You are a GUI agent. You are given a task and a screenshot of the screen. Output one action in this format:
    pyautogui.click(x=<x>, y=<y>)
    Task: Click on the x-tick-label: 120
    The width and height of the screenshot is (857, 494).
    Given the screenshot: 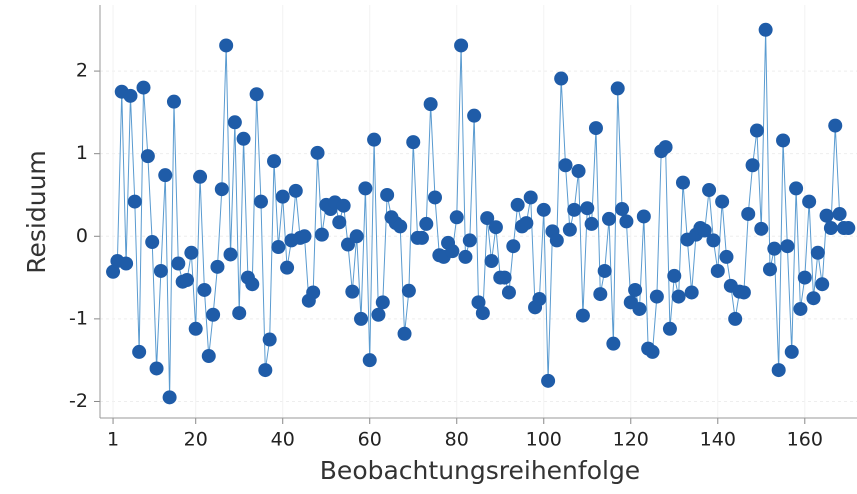 What is the action you would take?
    pyautogui.click(x=631, y=440)
    